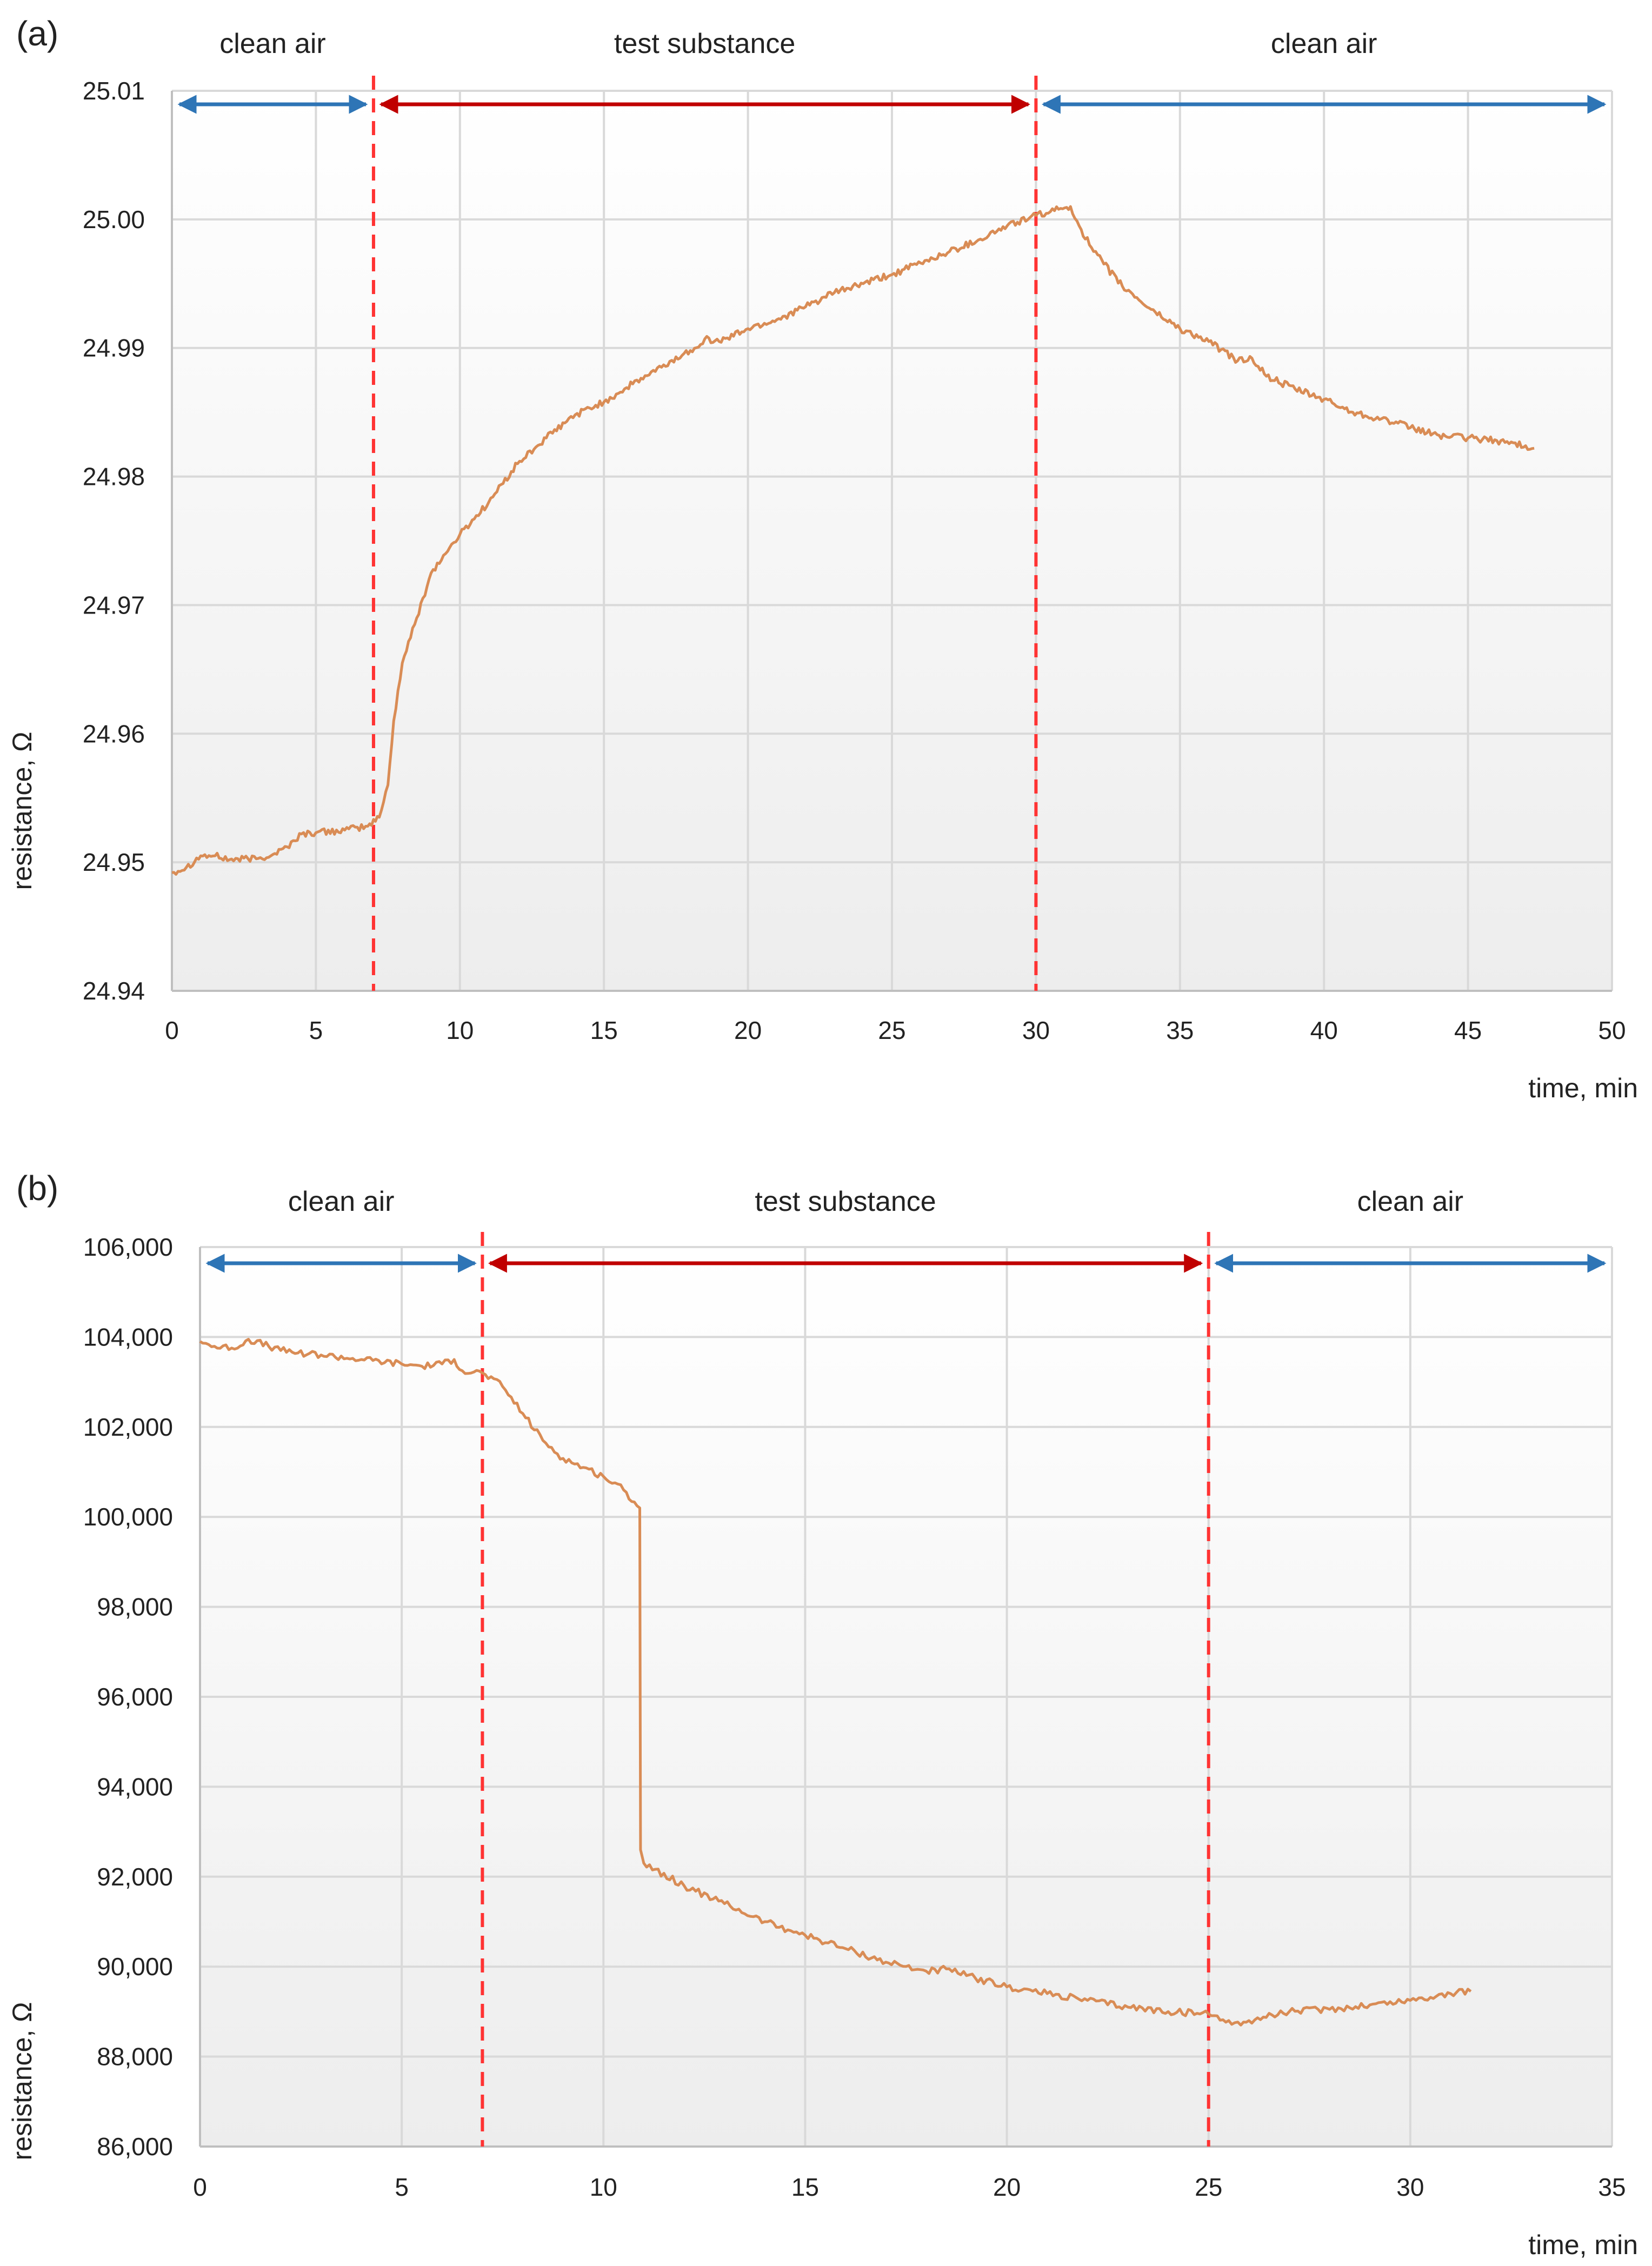 The height and width of the screenshot is (2266, 1652). What do you see at coordinates (114, 477) in the screenshot?
I see `y-tick-label: 24.98` at bounding box center [114, 477].